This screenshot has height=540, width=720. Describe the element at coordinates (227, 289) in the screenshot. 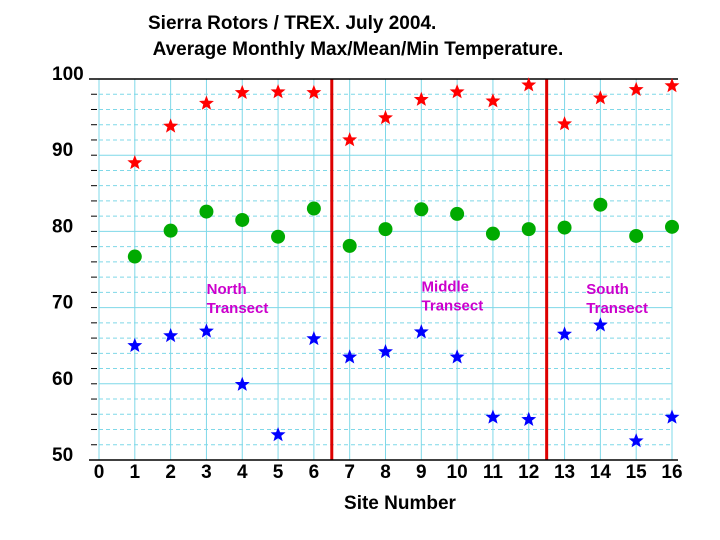

I see `transect-label-line: North` at that location.